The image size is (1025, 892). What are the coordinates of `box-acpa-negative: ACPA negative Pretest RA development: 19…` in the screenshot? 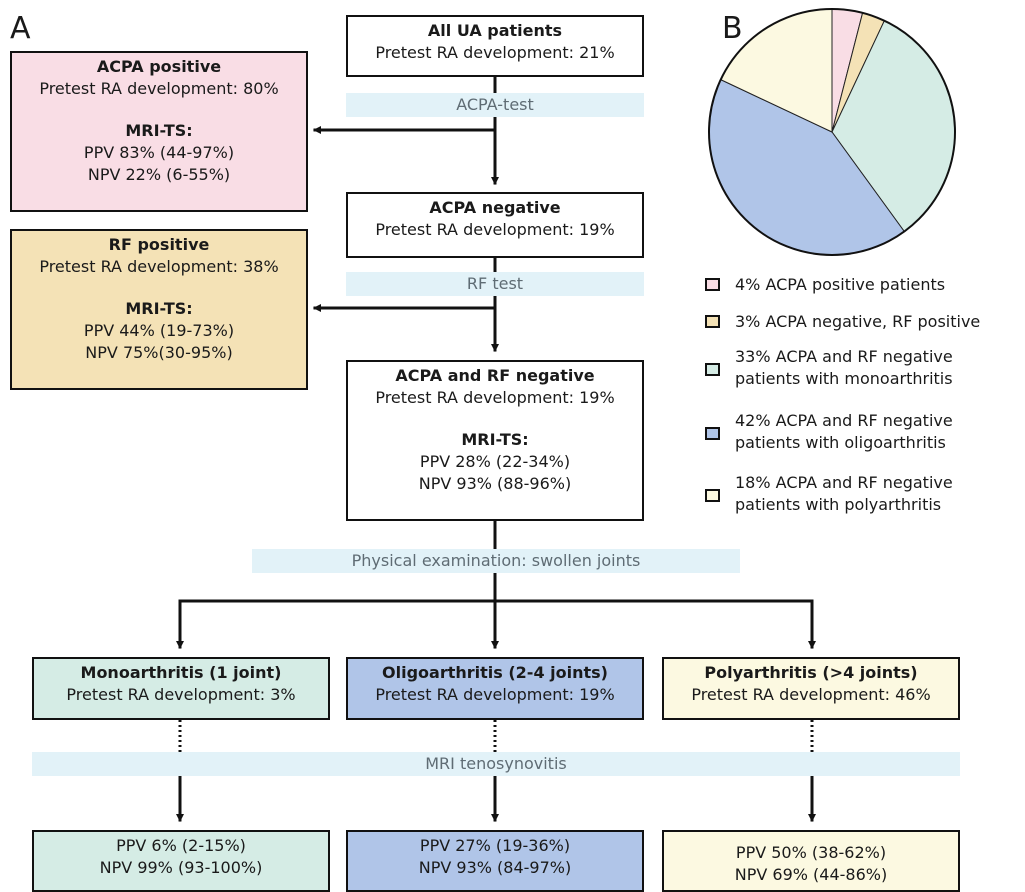 It's located at (495, 225).